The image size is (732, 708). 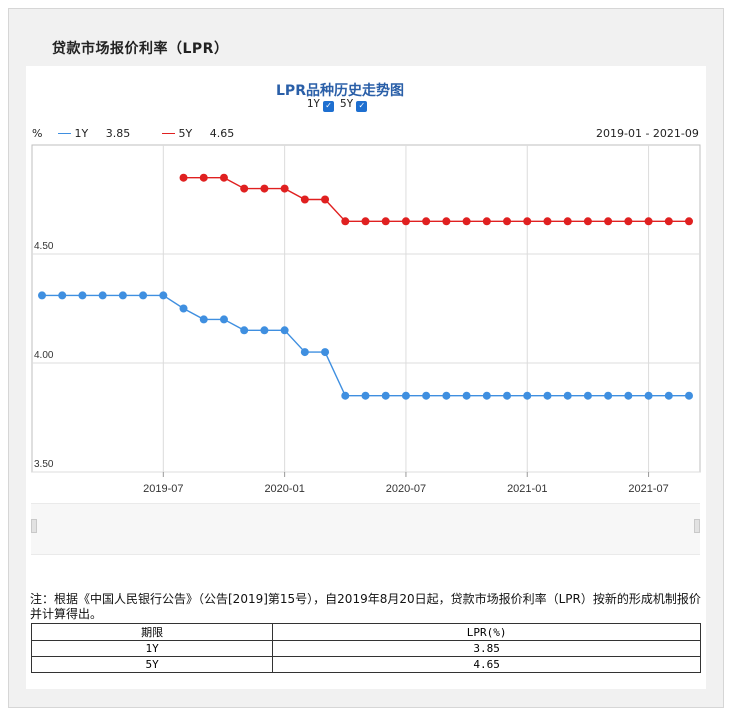 I want to click on table-cell-term: 5Y, so click(x=152, y=664).